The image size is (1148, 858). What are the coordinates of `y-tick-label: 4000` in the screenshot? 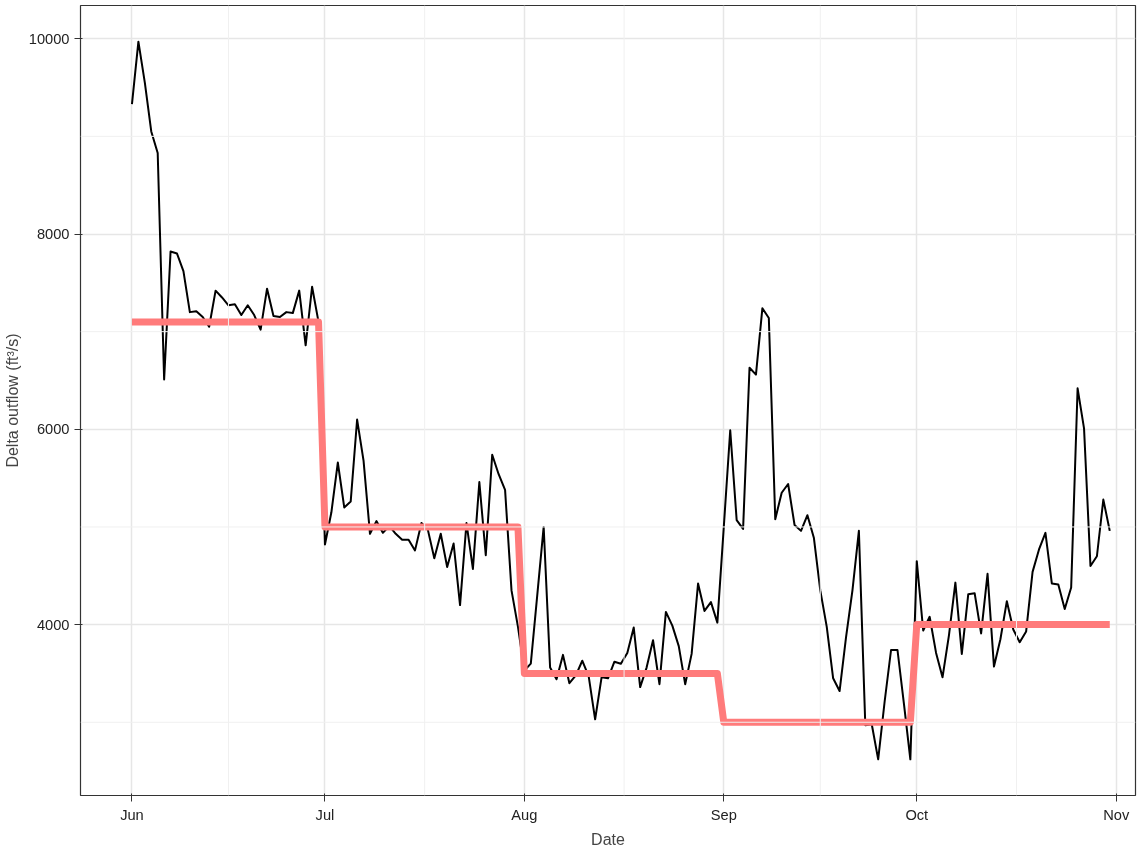 It's located at (53, 624).